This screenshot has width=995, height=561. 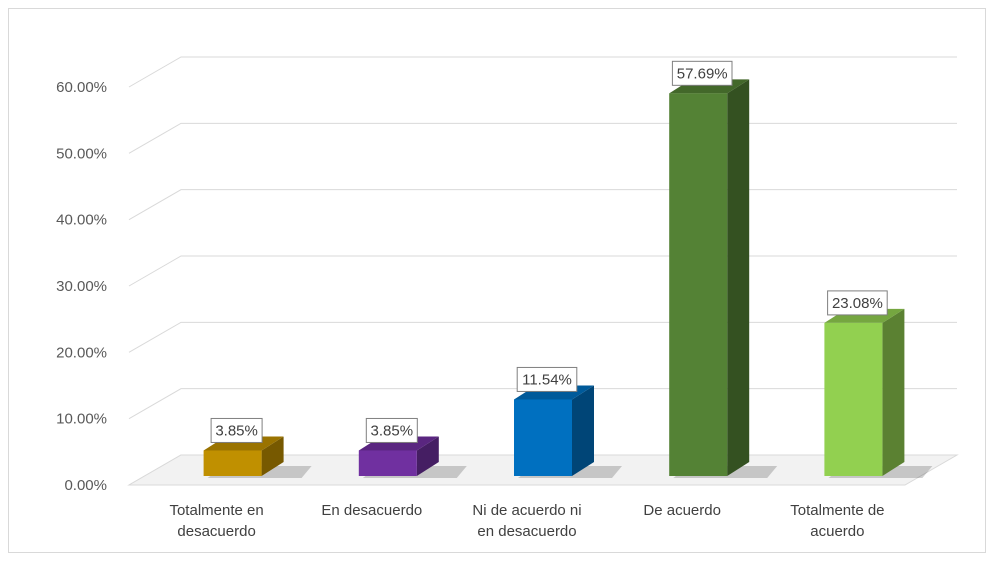 What do you see at coordinates (85, 485) in the screenshot?
I see `y-tick-label: 0.00%` at bounding box center [85, 485].